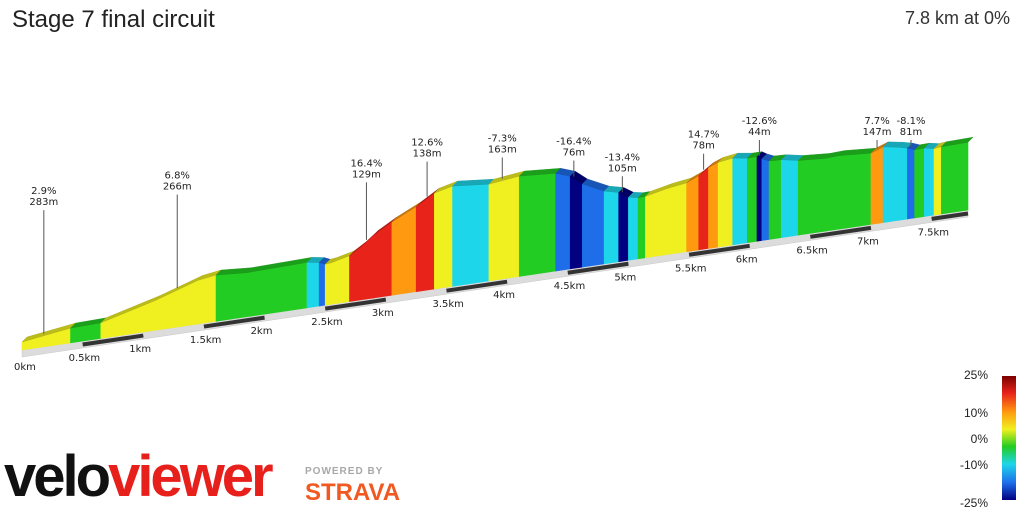 This screenshot has width=1024, height=512. I want to click on legend-label-max: 25%, so click(975, 375).